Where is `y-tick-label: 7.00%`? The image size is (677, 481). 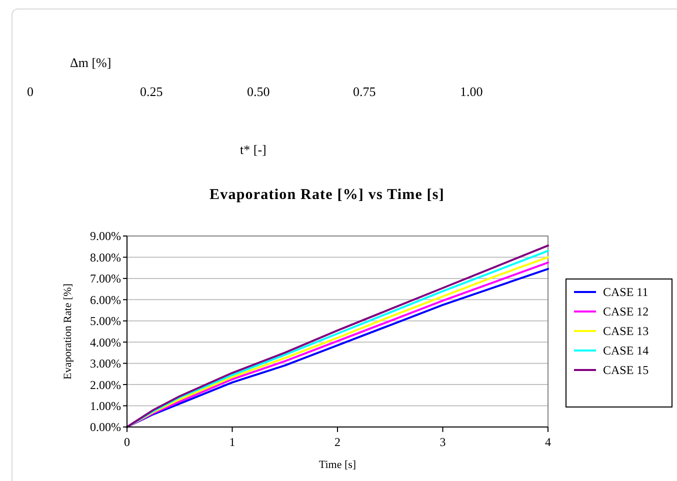 y-tick-label: 7.00% is located at coordinates (105, 279).